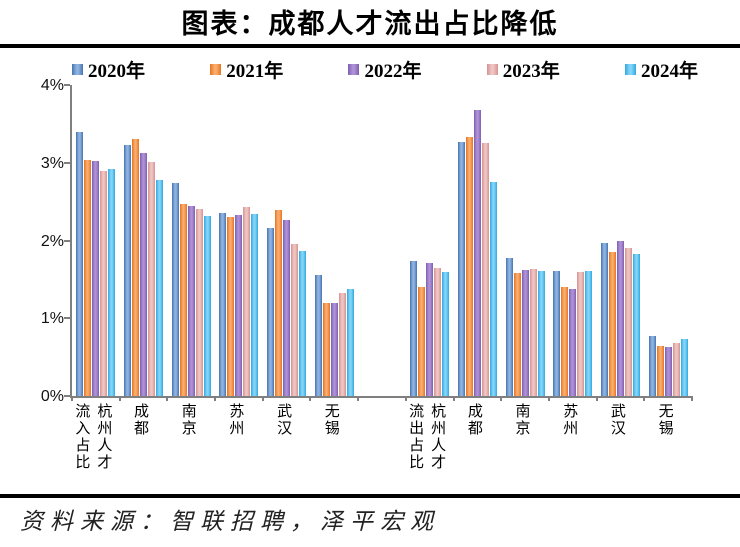 This screenshot has height=547, width=740. Describe the element at coordinates (230, 521) in the screenshot. I see `source-text: 资料来源：智联招聘，泽平宏观` at that location.